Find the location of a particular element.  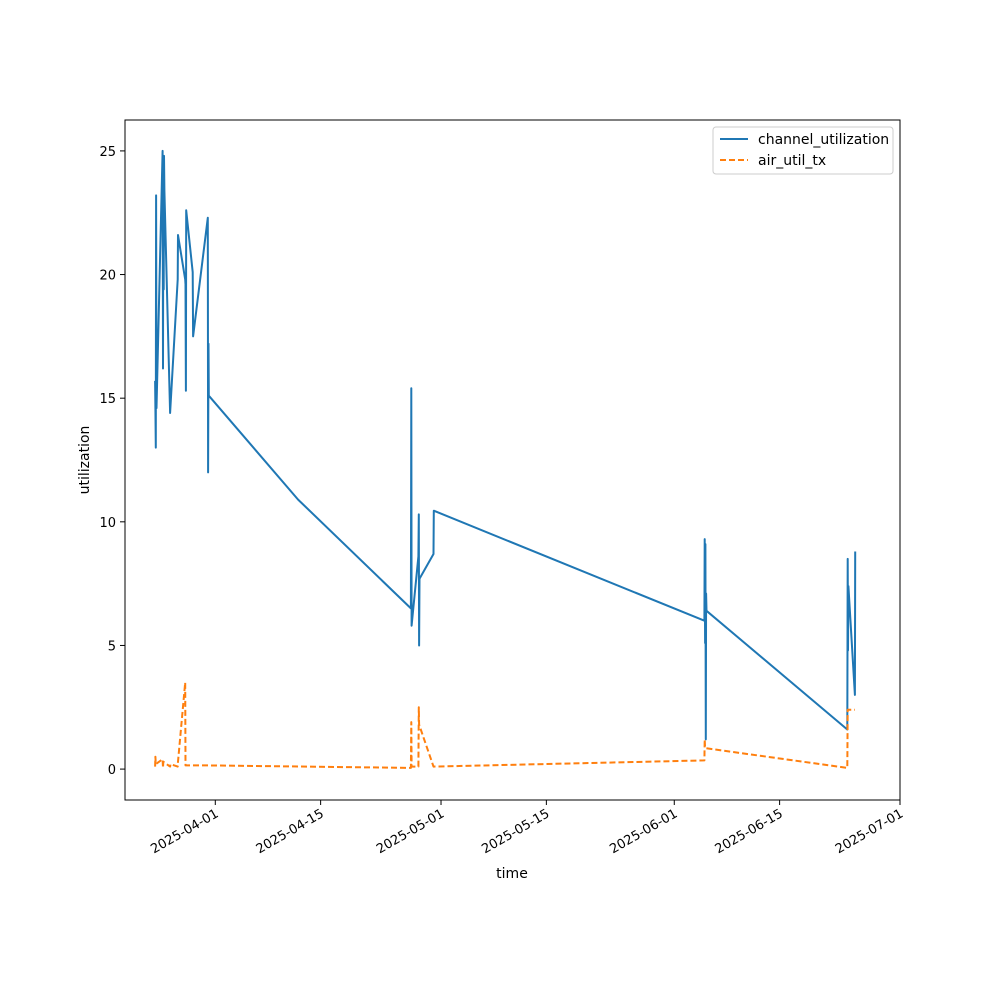

y-tick-label: 0 is located at coordinates (112, 770).